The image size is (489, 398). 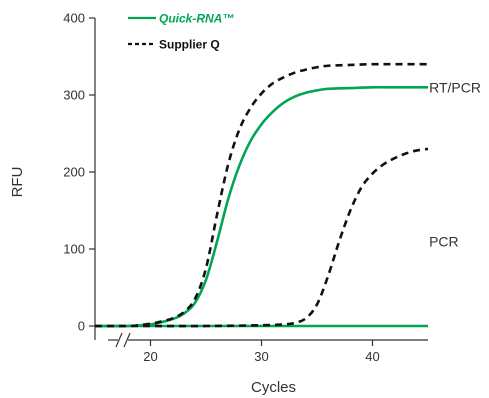 I want to click on y-tick-label: 300, so click(x=74, y=95).